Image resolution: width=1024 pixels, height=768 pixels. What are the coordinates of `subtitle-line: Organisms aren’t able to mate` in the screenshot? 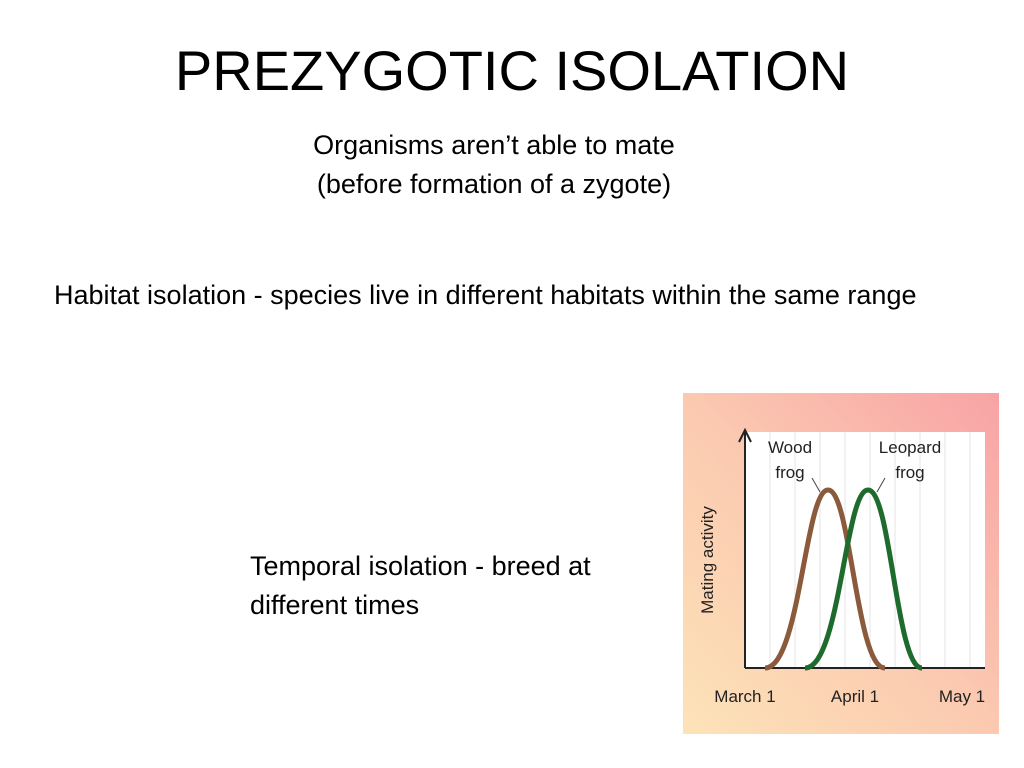 It's located at (494, 145).